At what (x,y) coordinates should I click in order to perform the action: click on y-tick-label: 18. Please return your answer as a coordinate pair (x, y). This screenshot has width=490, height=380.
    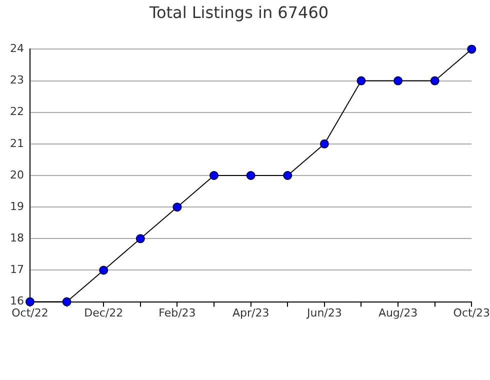
    Looking at the image, I should click on (17, 238).